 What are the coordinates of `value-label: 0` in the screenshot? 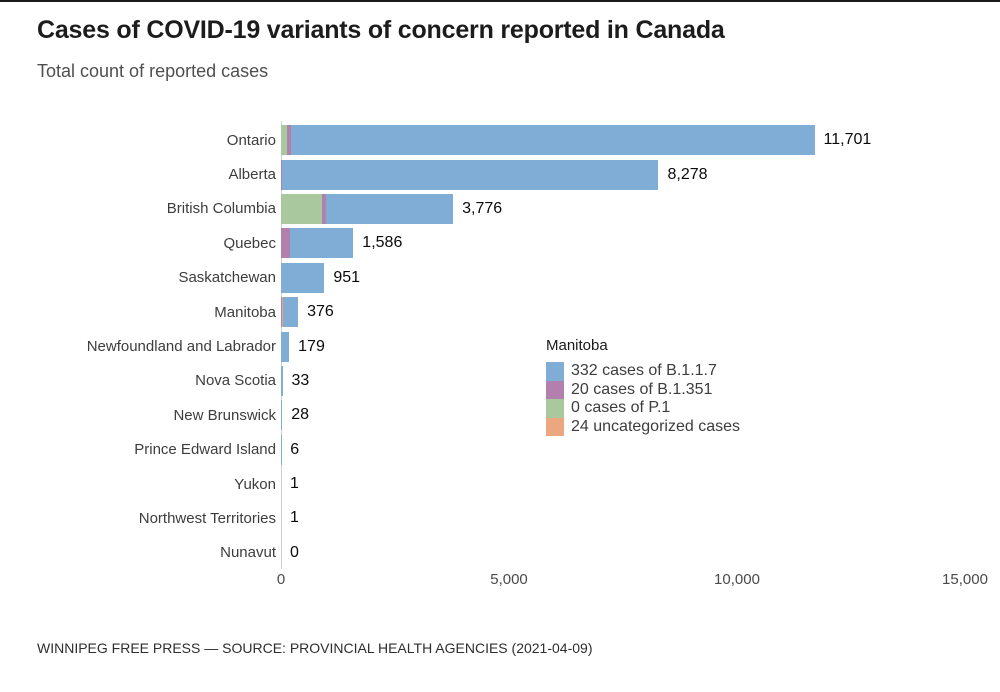 It's located at (294, 552).